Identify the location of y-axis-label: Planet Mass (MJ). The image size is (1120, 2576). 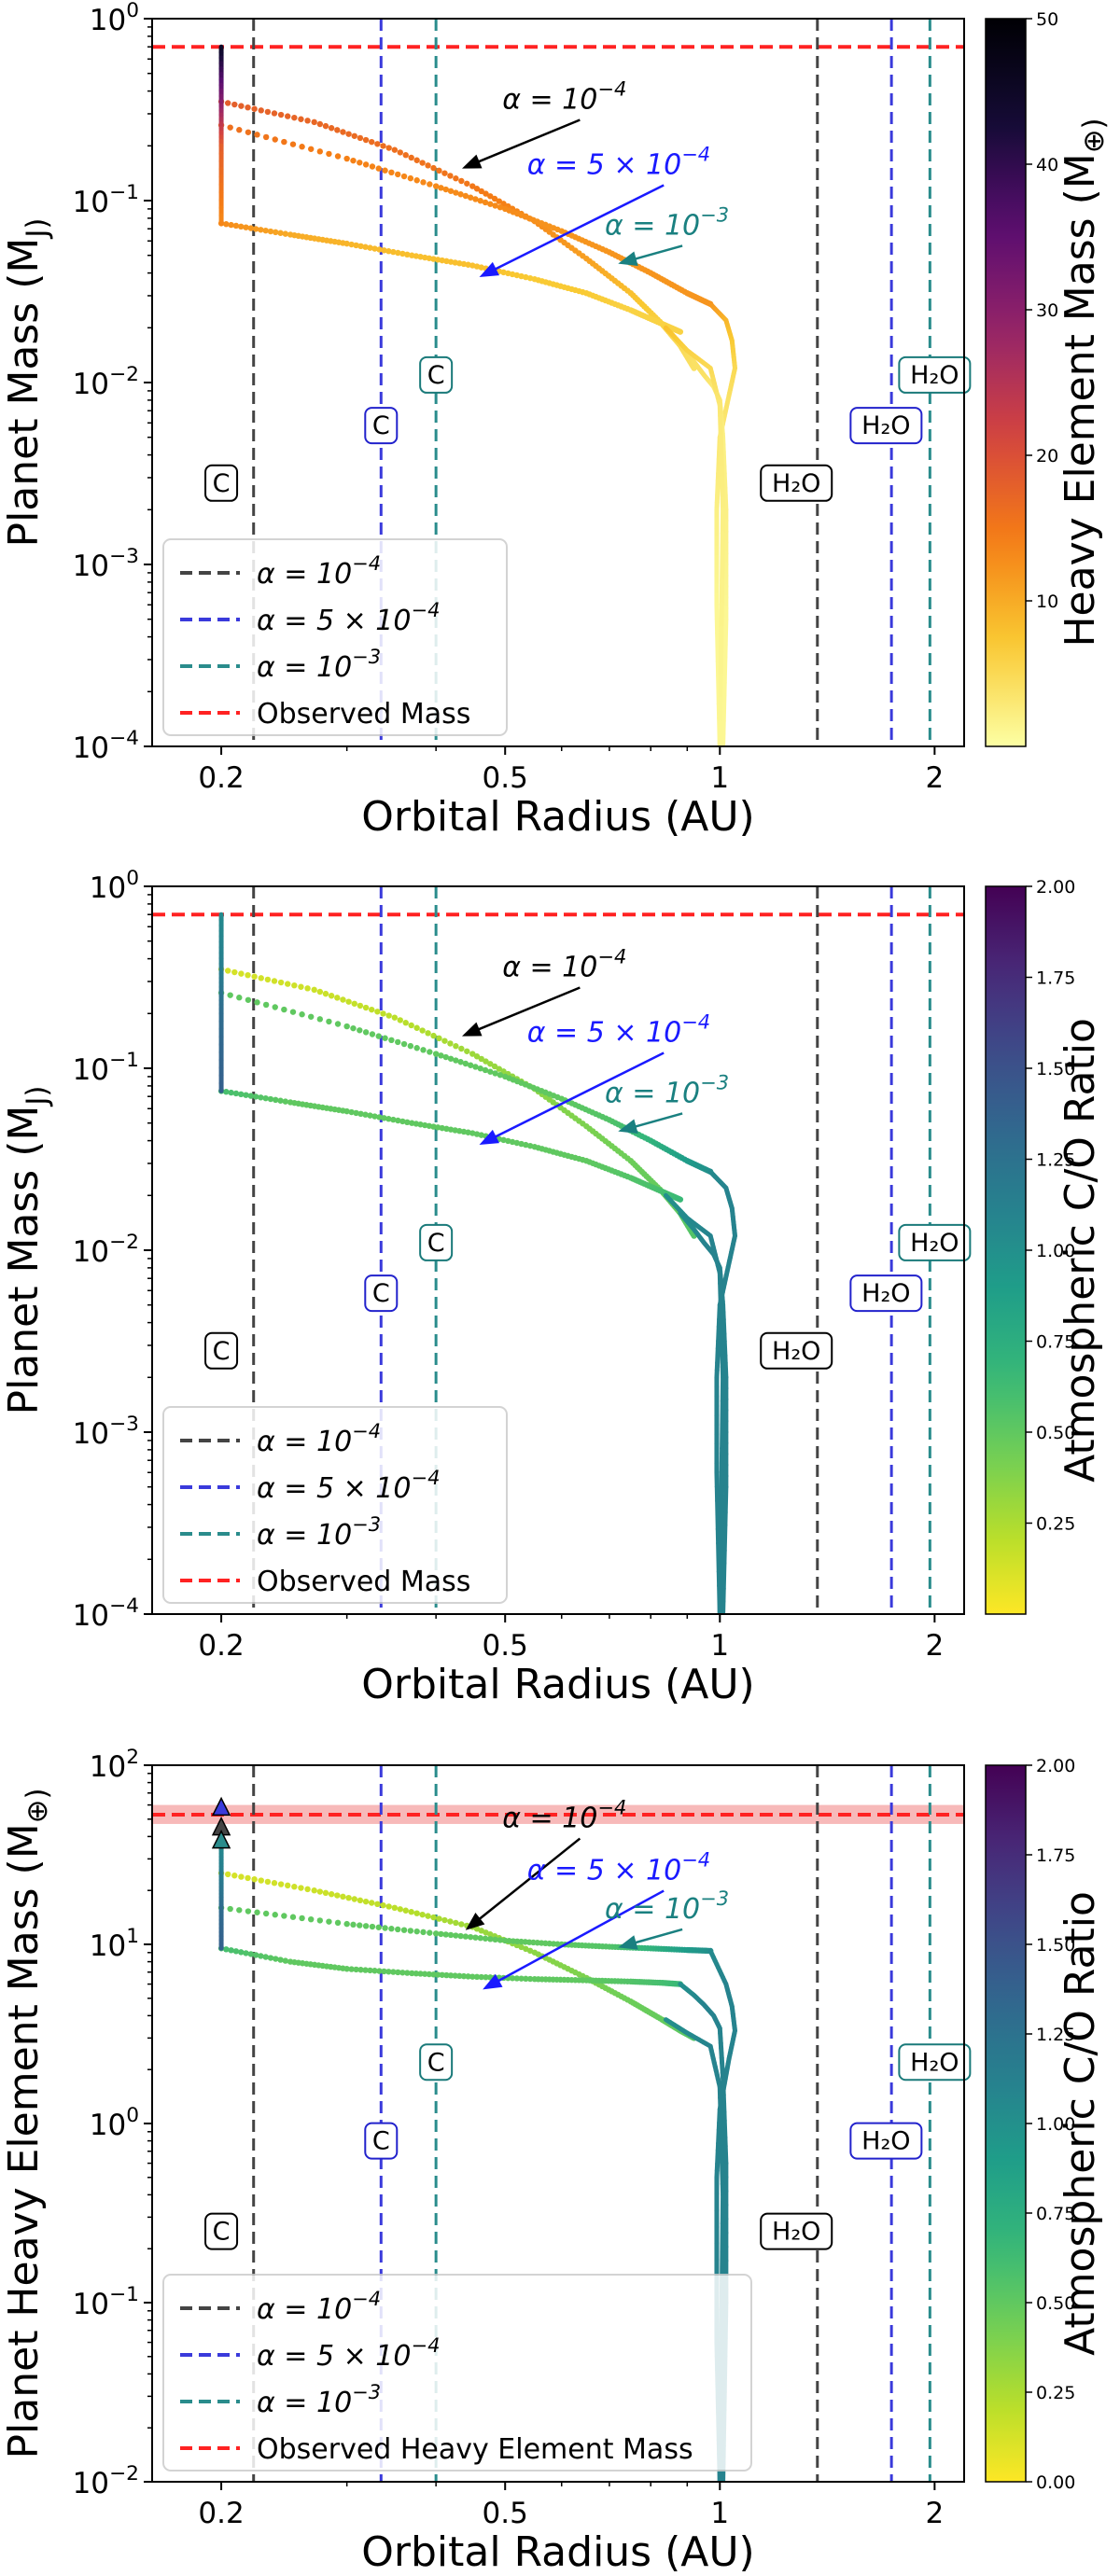
(27, 1251).